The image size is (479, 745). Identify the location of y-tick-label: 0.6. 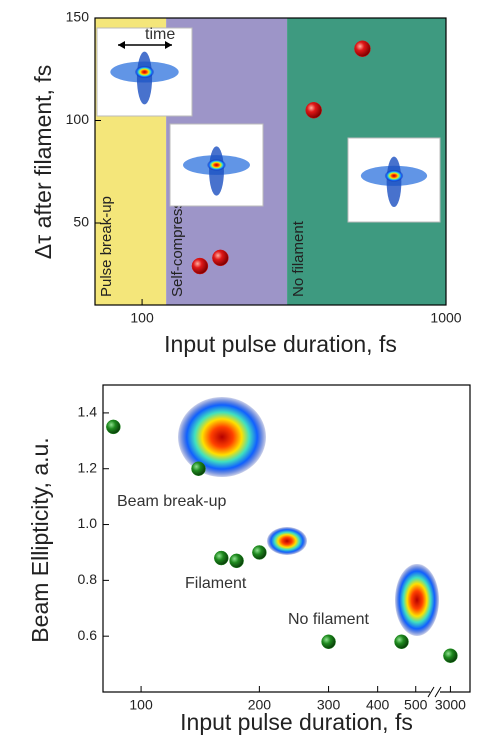
(88, 635).